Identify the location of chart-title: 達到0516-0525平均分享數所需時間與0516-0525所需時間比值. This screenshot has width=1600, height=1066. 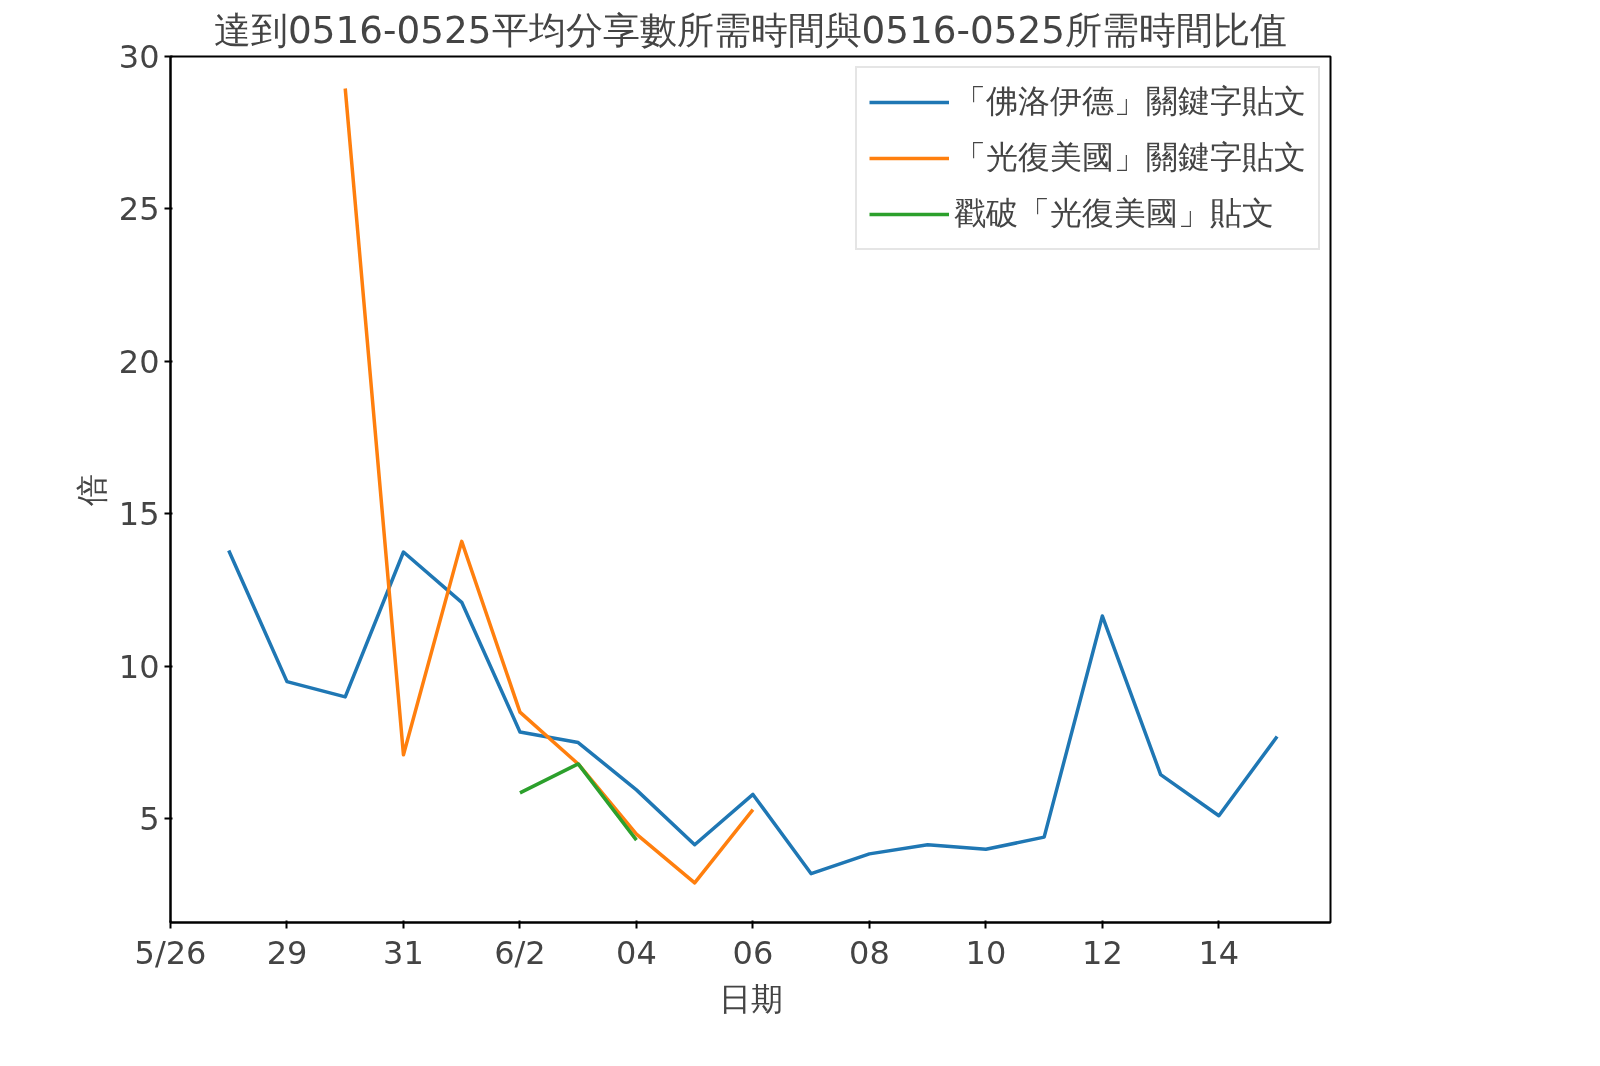
(750, 29).